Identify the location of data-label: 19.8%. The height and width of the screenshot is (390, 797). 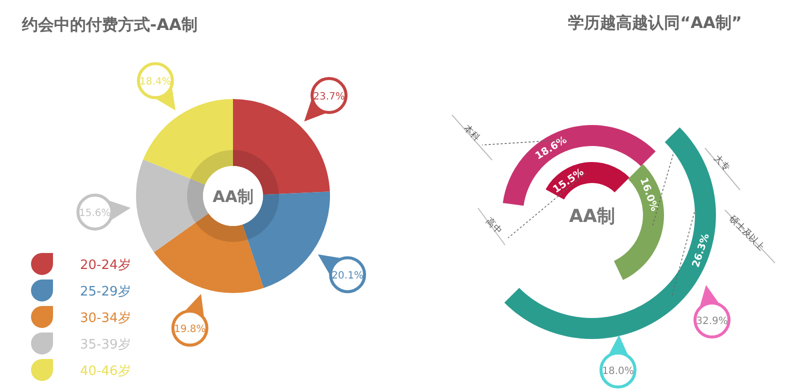
(190, 330).